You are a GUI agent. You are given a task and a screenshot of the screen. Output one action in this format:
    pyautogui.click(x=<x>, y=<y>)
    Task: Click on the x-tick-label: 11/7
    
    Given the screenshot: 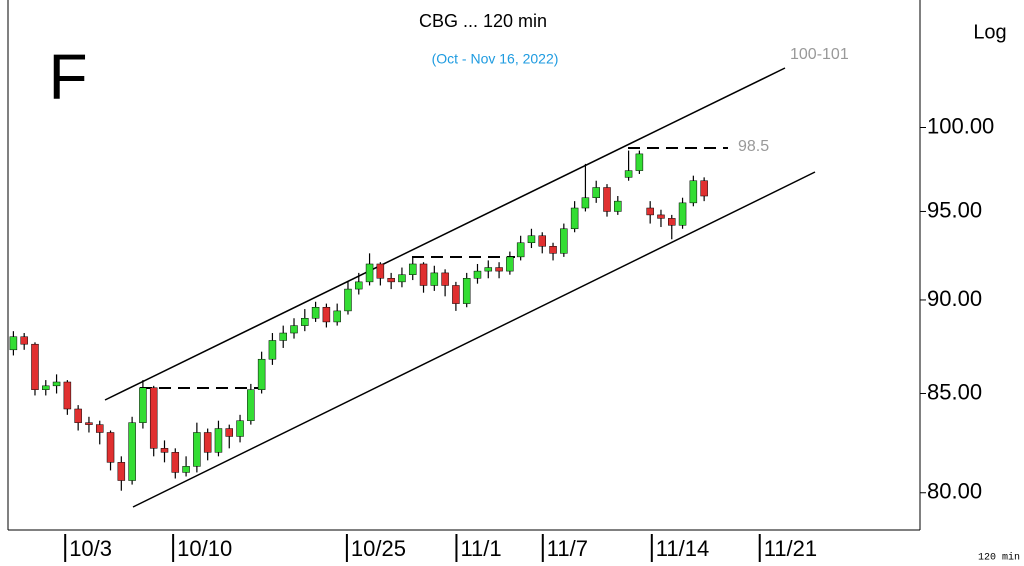 What is the action you would take?
    pyautogui.click(x=567, y=548)
    